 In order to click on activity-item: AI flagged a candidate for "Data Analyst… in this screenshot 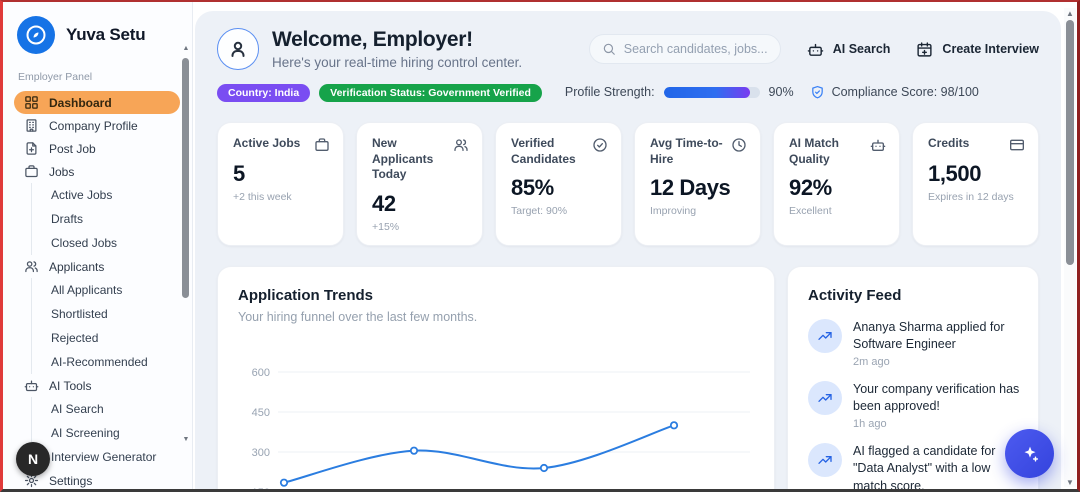, I will do `click(914, 465)`.